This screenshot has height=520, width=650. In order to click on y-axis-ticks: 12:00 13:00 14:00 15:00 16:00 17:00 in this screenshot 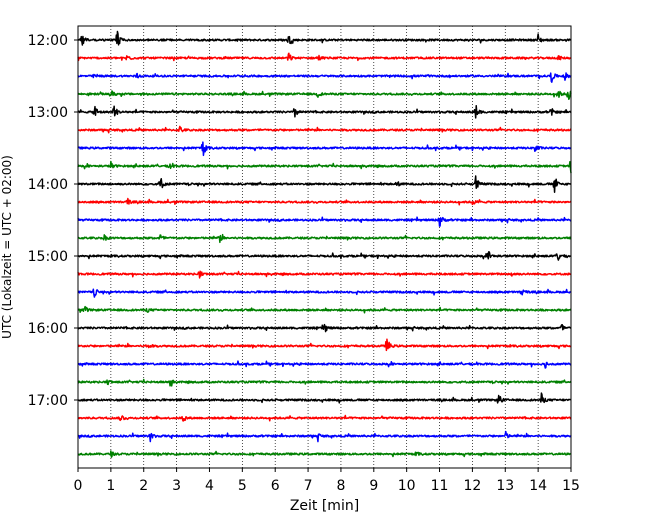, I will do `click(53, 221)`.